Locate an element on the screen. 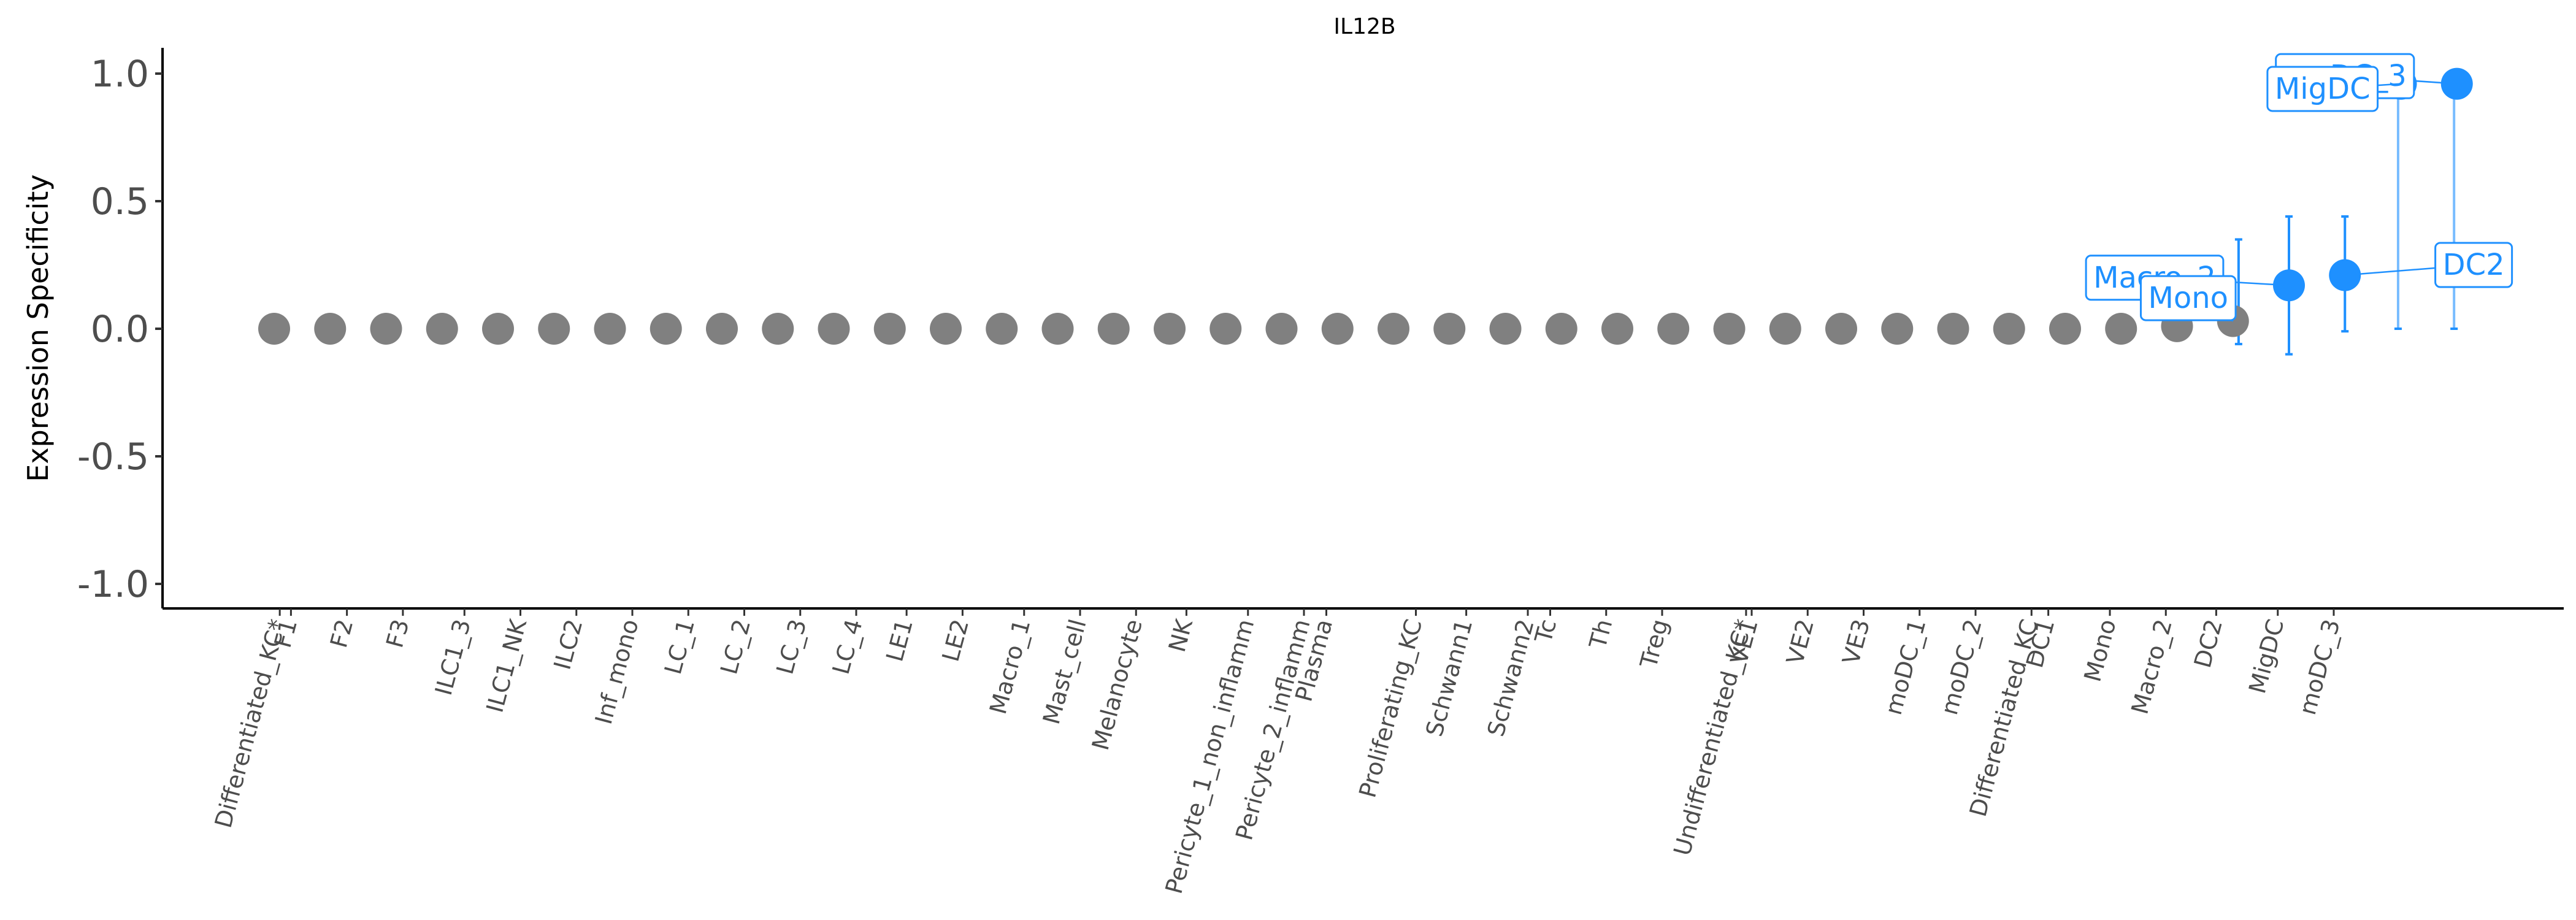 This screenshot has width=2576, height=920. x-tick-label: ILC1_NK is located at coordinates (506, 666).